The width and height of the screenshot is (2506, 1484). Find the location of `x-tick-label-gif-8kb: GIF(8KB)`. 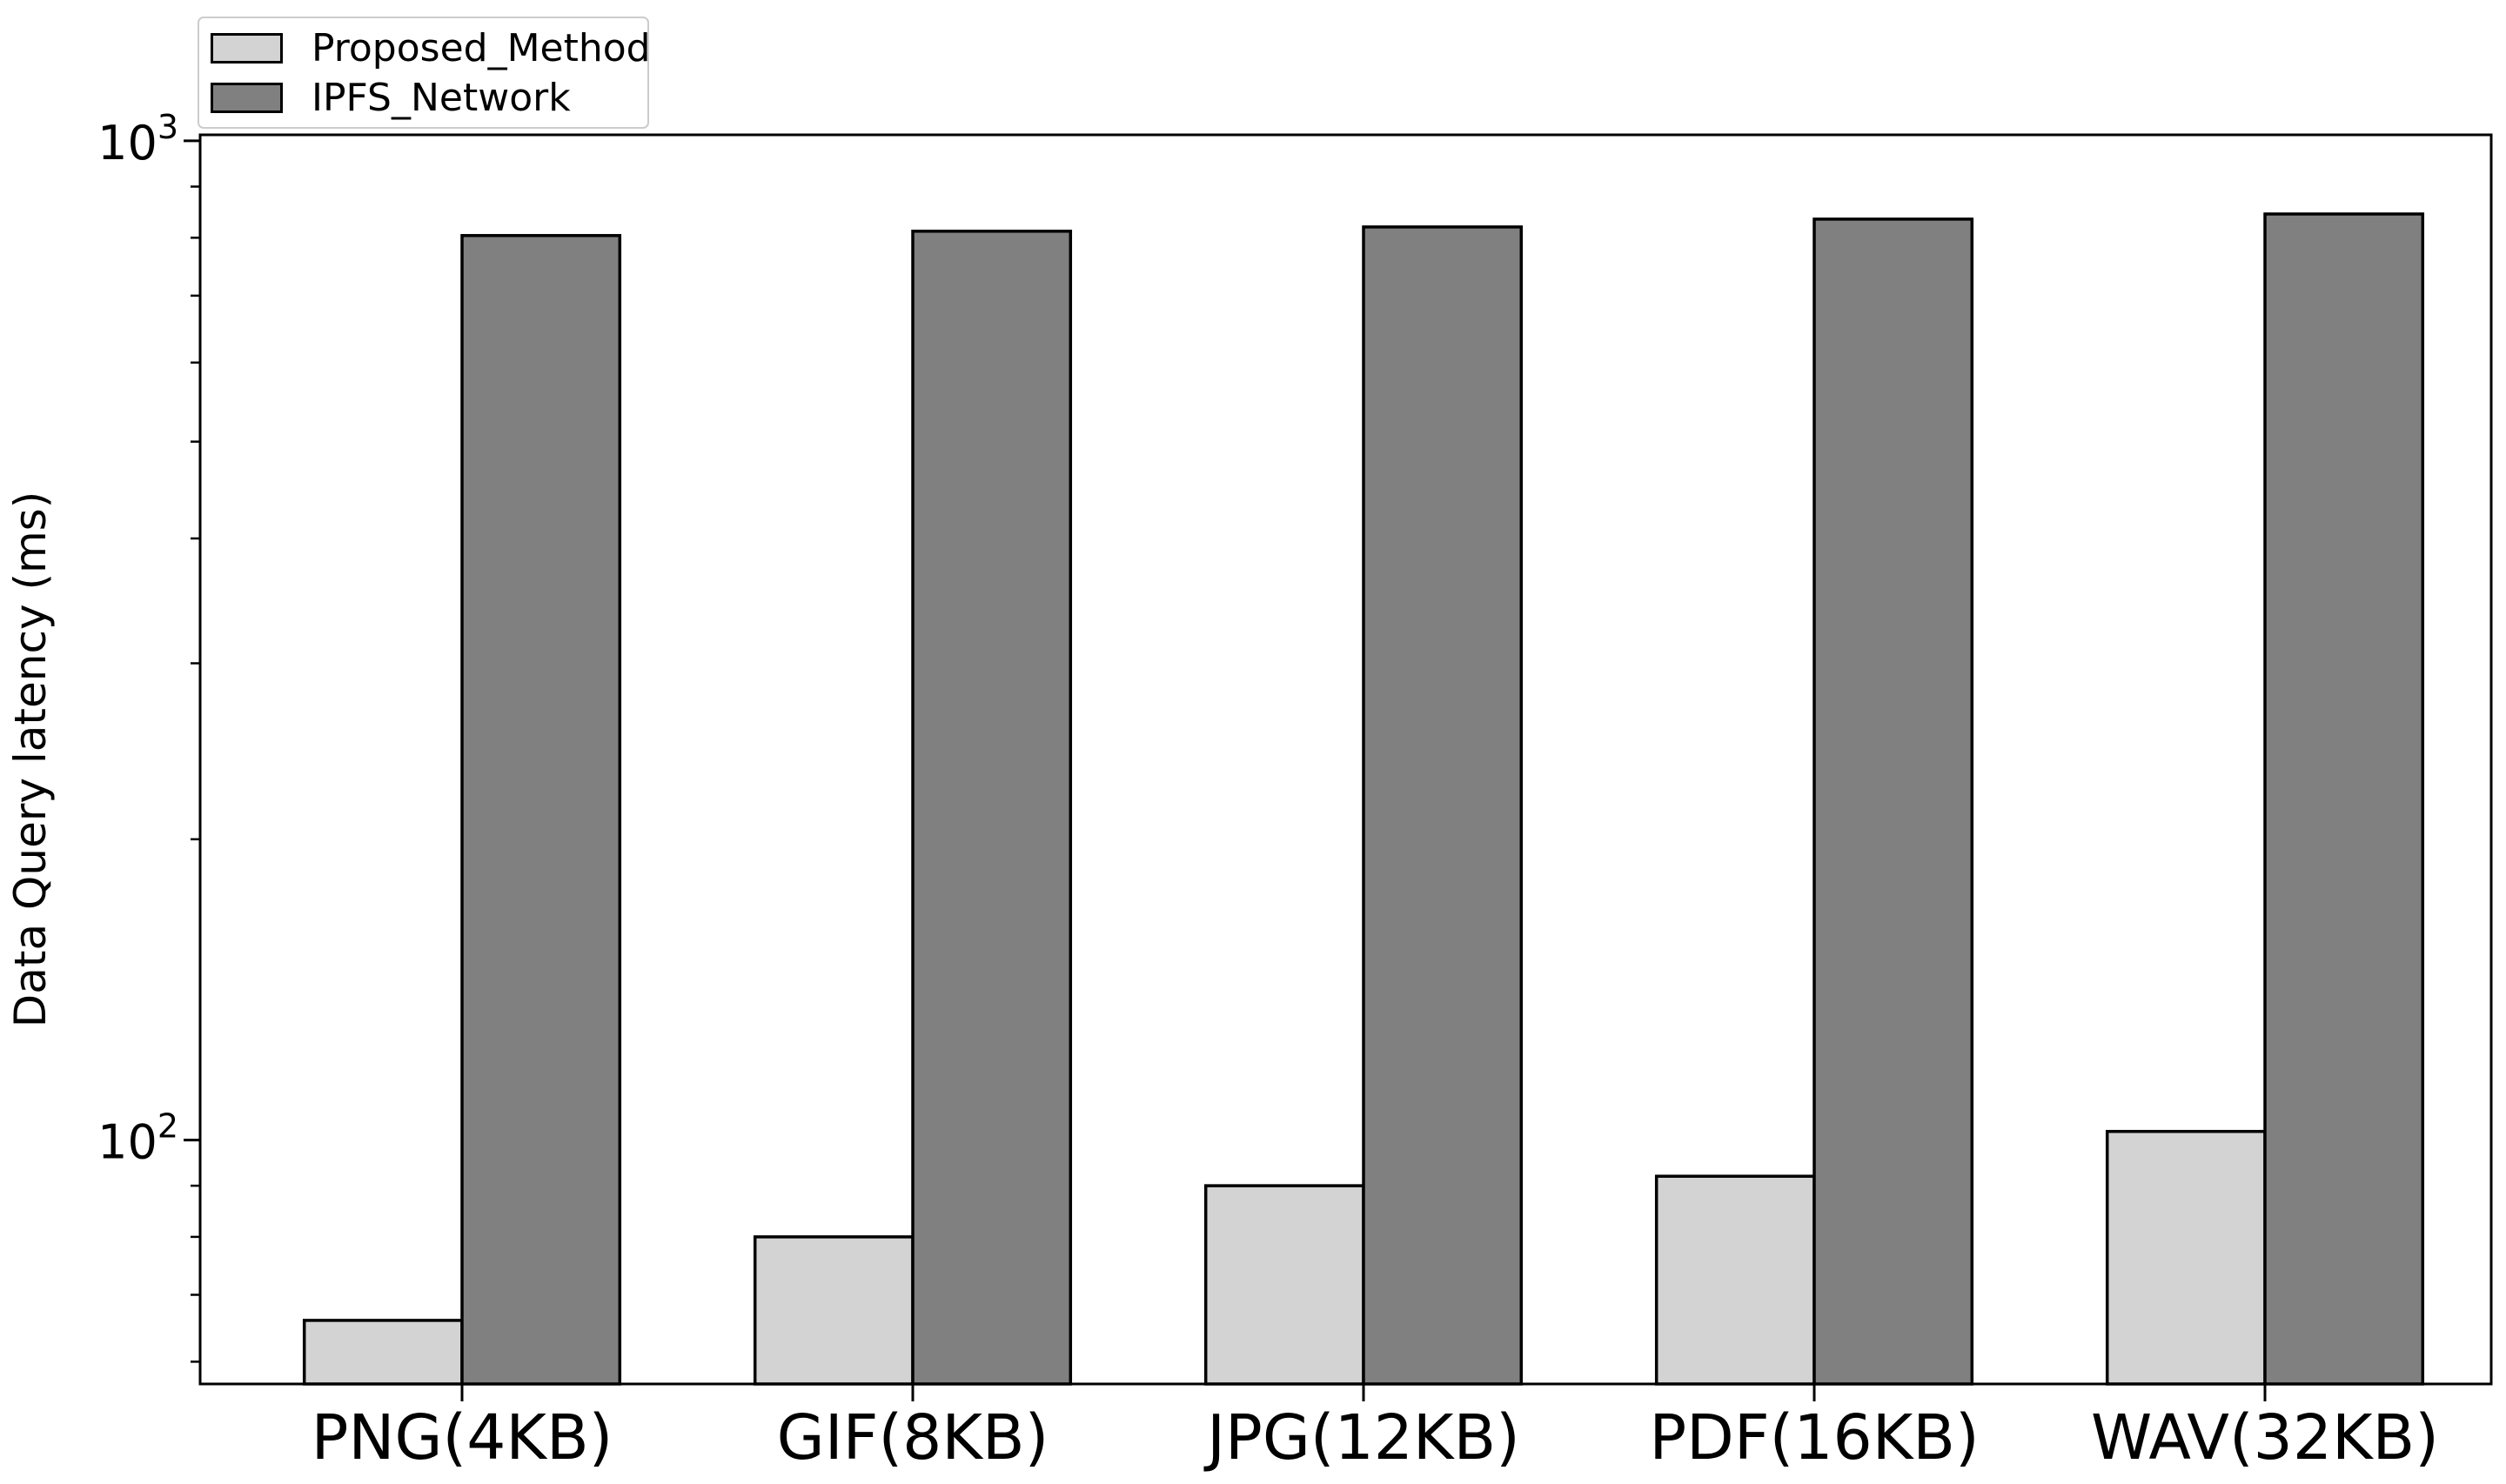

x-tick-label-gif-8kb: GIF(8KB) is located at coordinates (913, 1438).